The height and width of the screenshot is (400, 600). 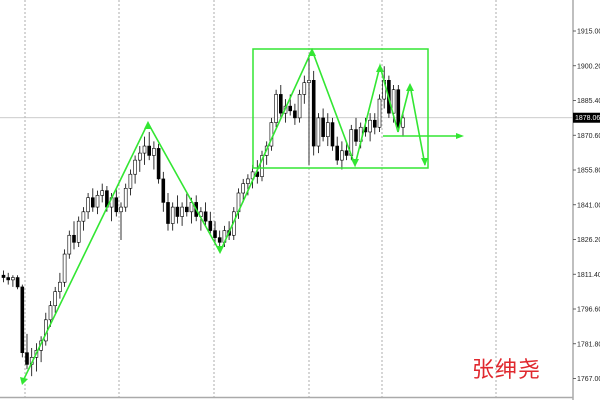 I want to click on y-tick-label: 1796.60, so click(x=588, y=310).